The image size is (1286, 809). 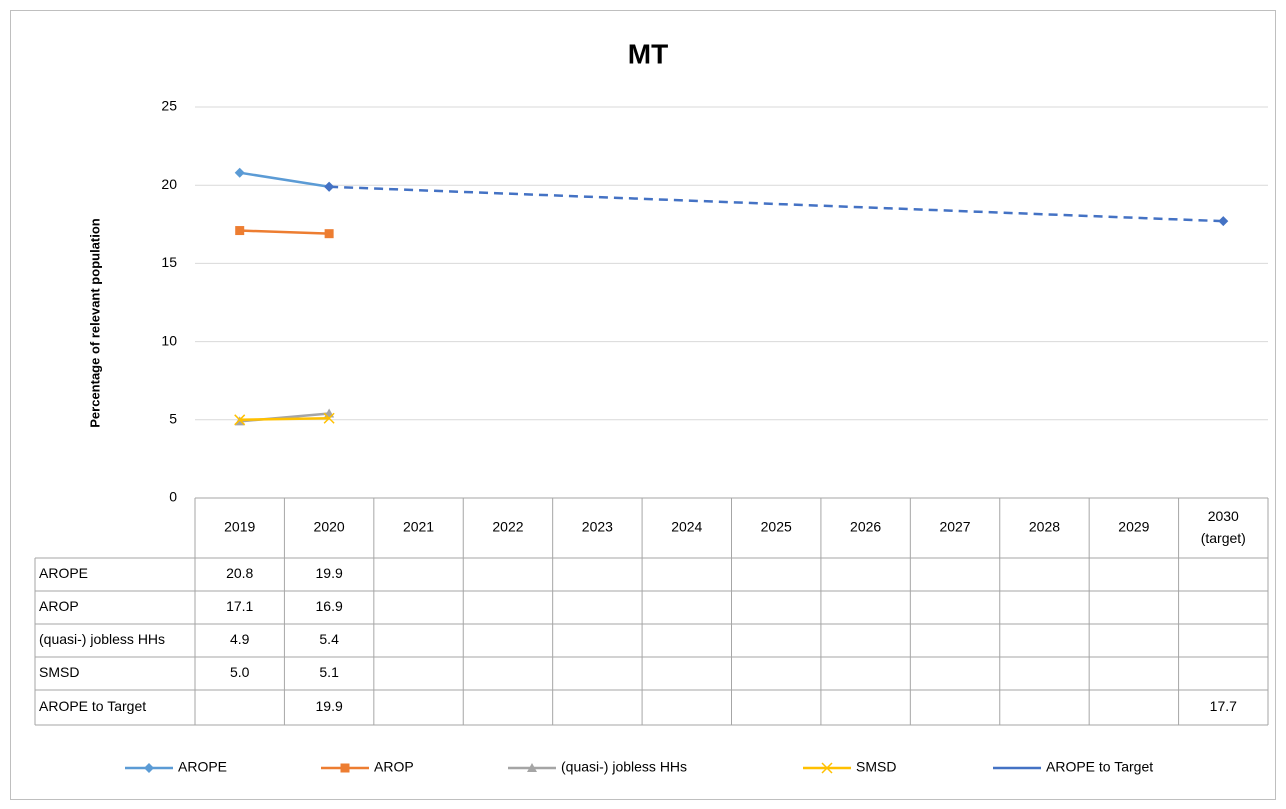 I want to click on x-tick-label: 2030 (target), so click(x=1223, y=527).